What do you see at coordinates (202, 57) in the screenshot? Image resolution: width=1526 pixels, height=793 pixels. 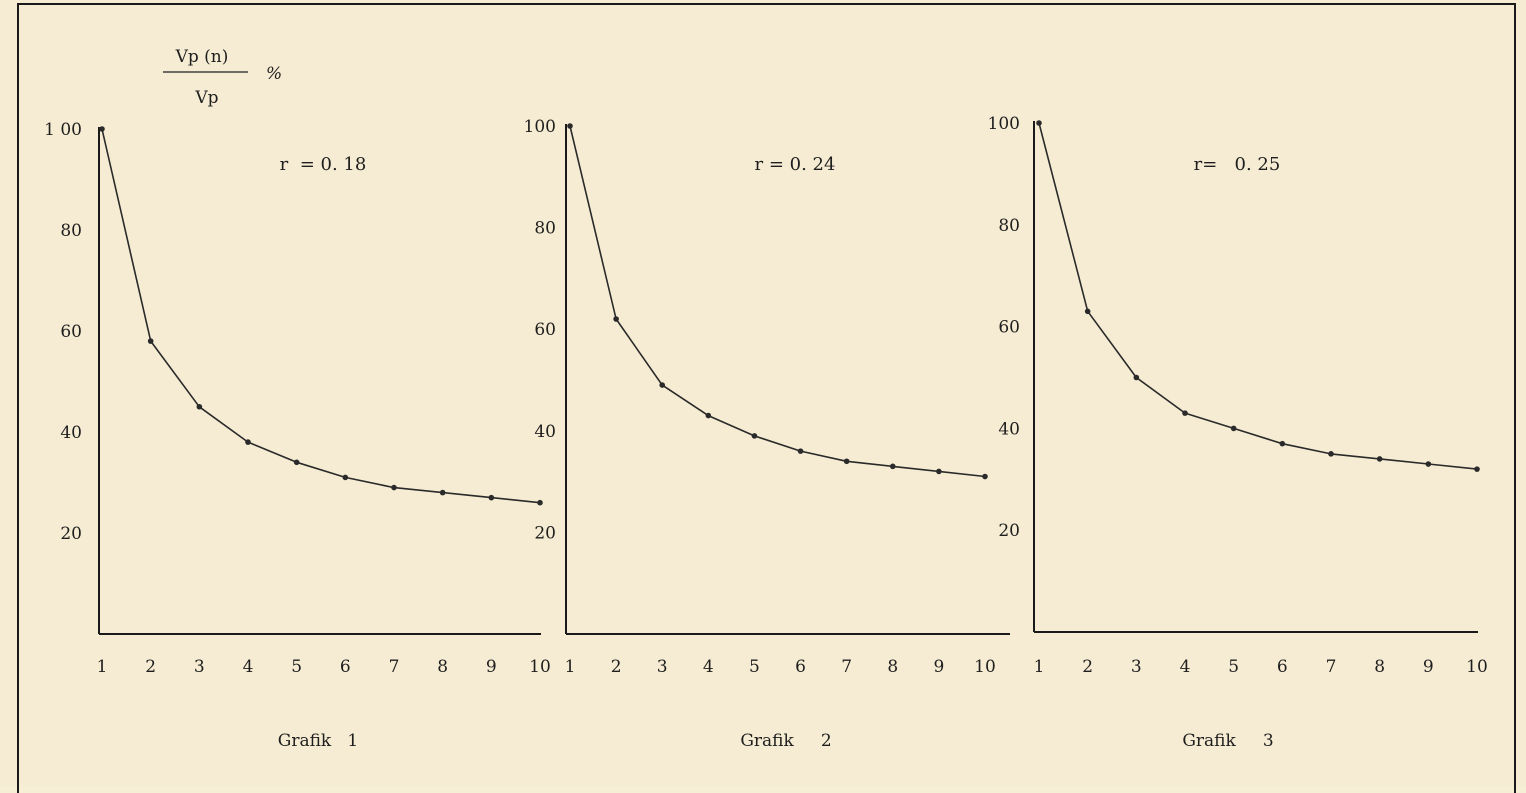 I see `y-label-numerator: Vp (n)` at bounding box center [202, 57].